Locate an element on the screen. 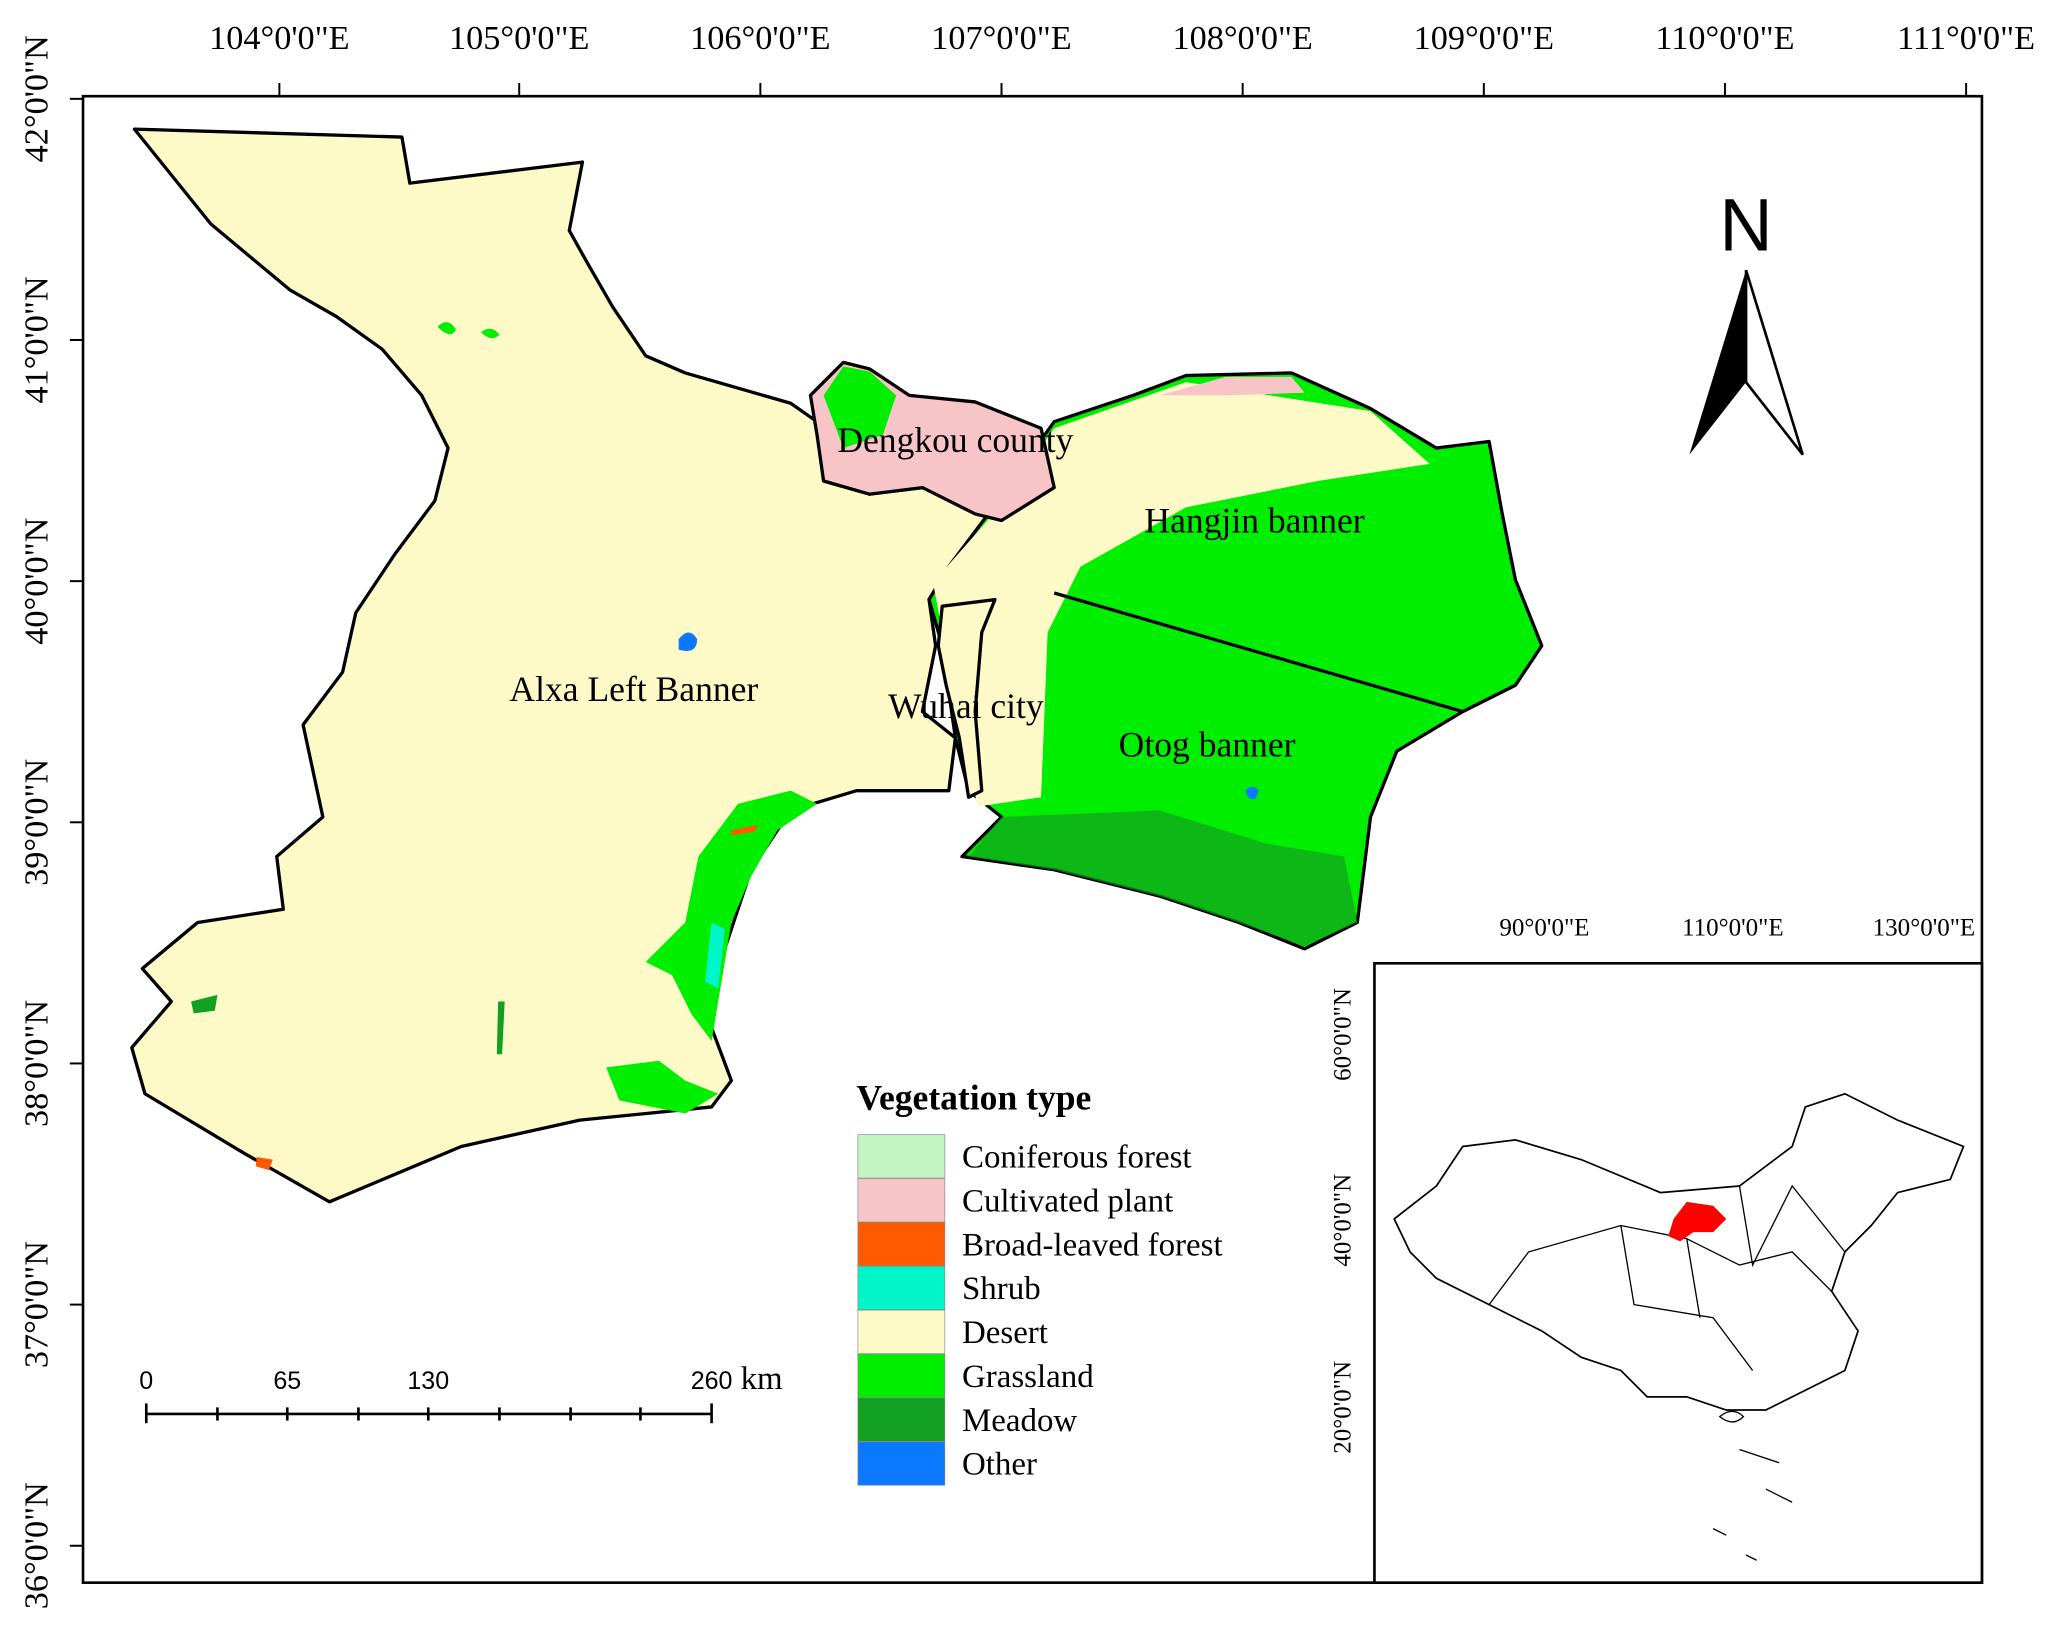 The image size is (2061, 1638). lat-ticks is located at coordinates (76, 822).